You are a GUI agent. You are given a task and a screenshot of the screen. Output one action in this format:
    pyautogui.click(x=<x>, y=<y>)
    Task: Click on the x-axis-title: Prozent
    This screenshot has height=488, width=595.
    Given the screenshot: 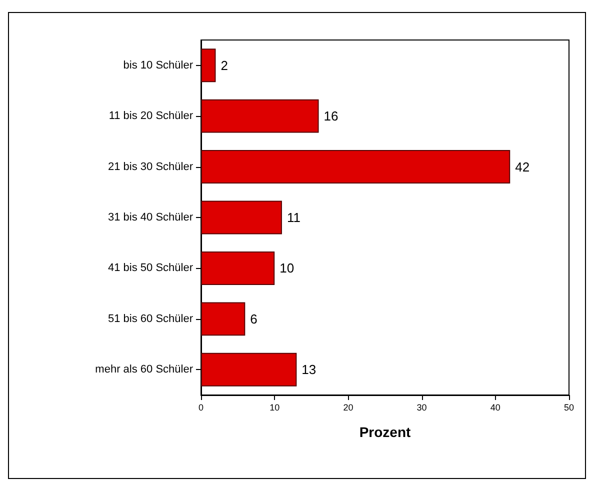 What is the action you would take?
    pyautogui.click(x=385, y=432)
    